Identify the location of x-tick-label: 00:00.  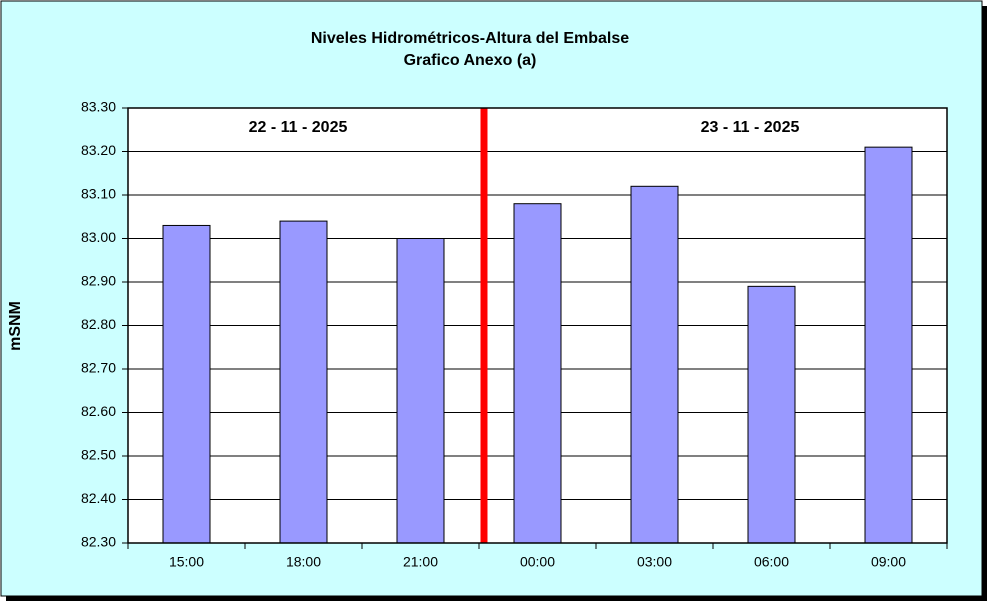
(537, 562).